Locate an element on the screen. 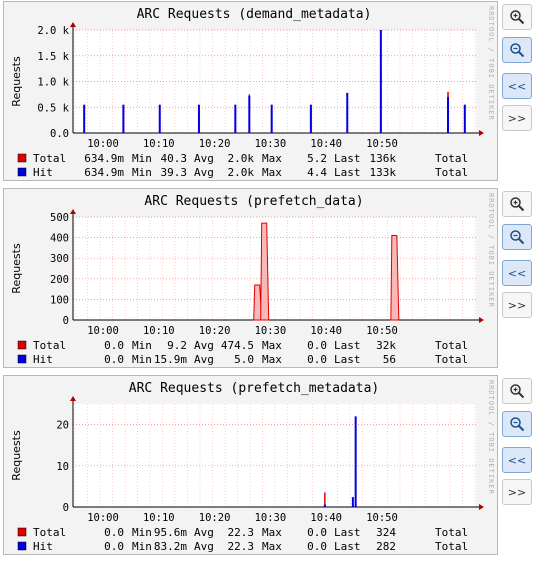 Image resolution: width=536 pixels, height=562 pixels. y-tick-label: 400 is located at coordinates (59, 239).